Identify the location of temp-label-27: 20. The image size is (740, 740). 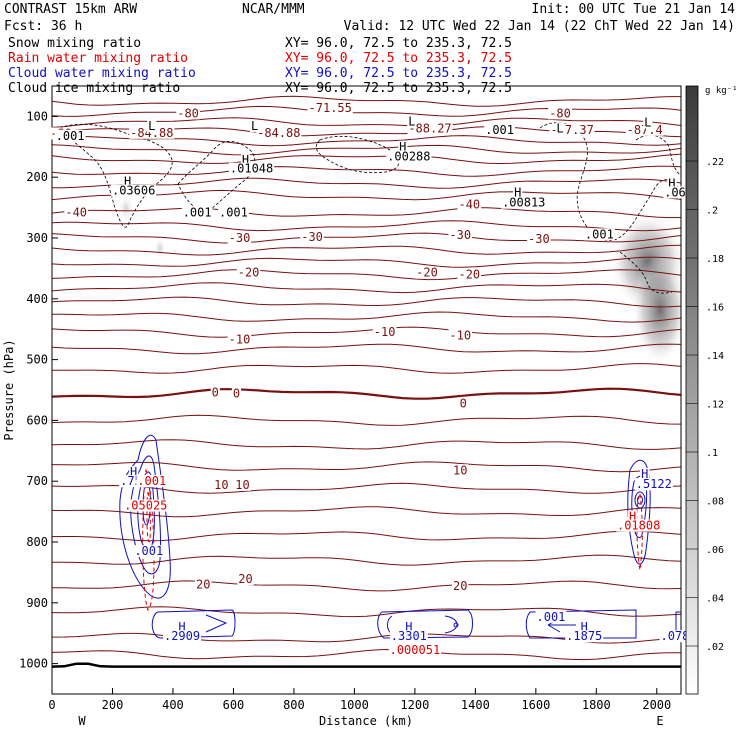
(203, 585).